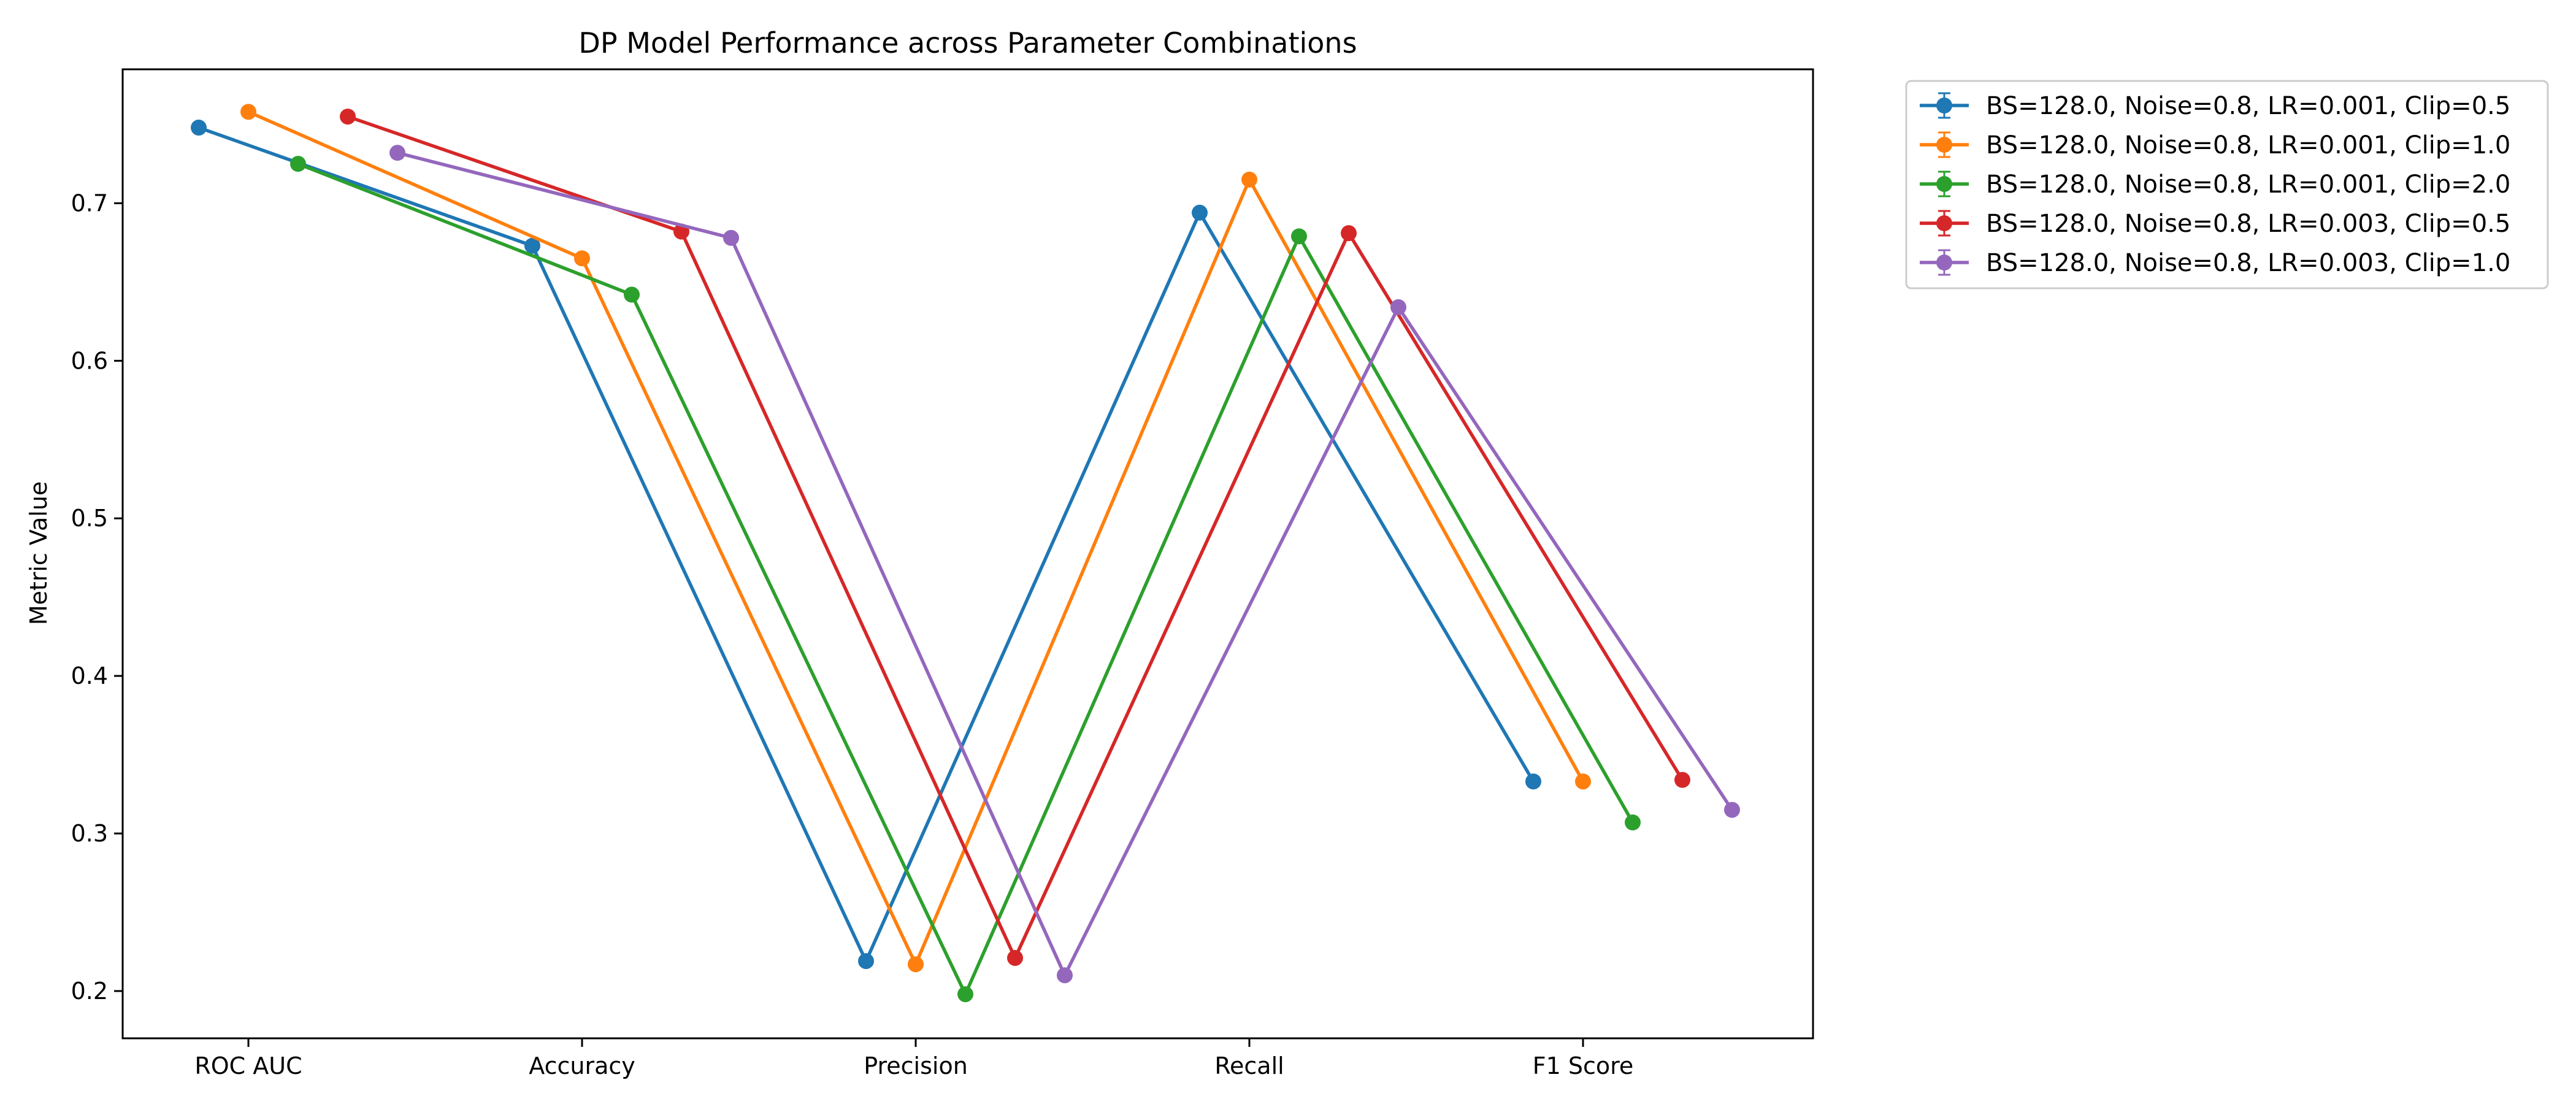 This screenshot has height=1107, width=2576. What do you see at coordinates (89, 360) in the screenshot?
I see `y-tick-label: 0.6` at bounding box center [89, 360].